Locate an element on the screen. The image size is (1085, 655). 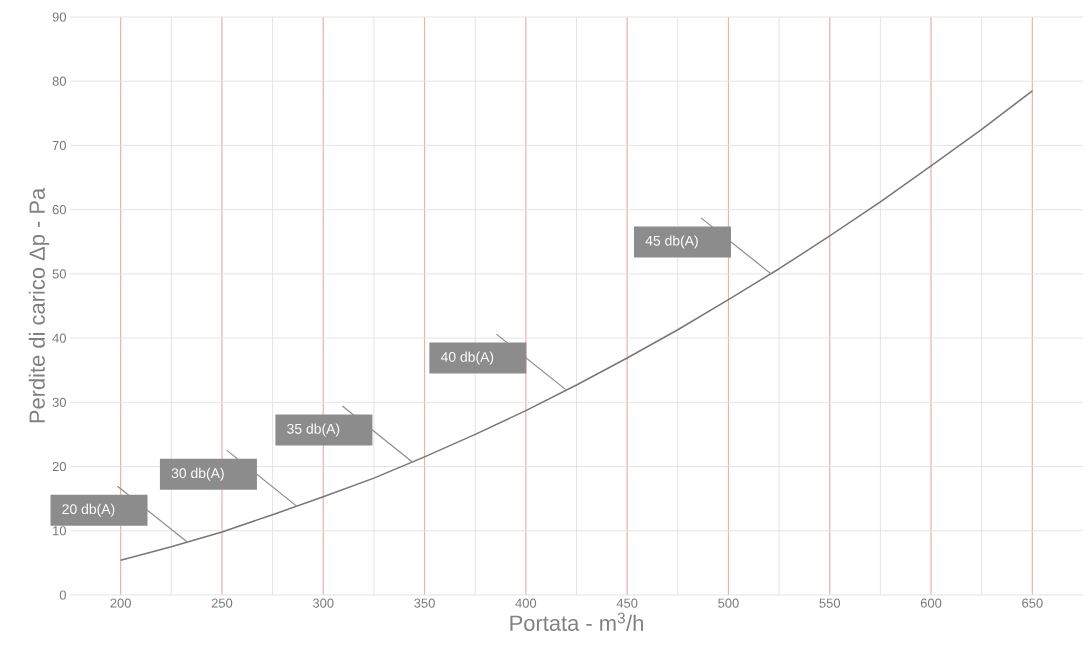
annotation: 35 db(A) is located at coordinates (313, 430).